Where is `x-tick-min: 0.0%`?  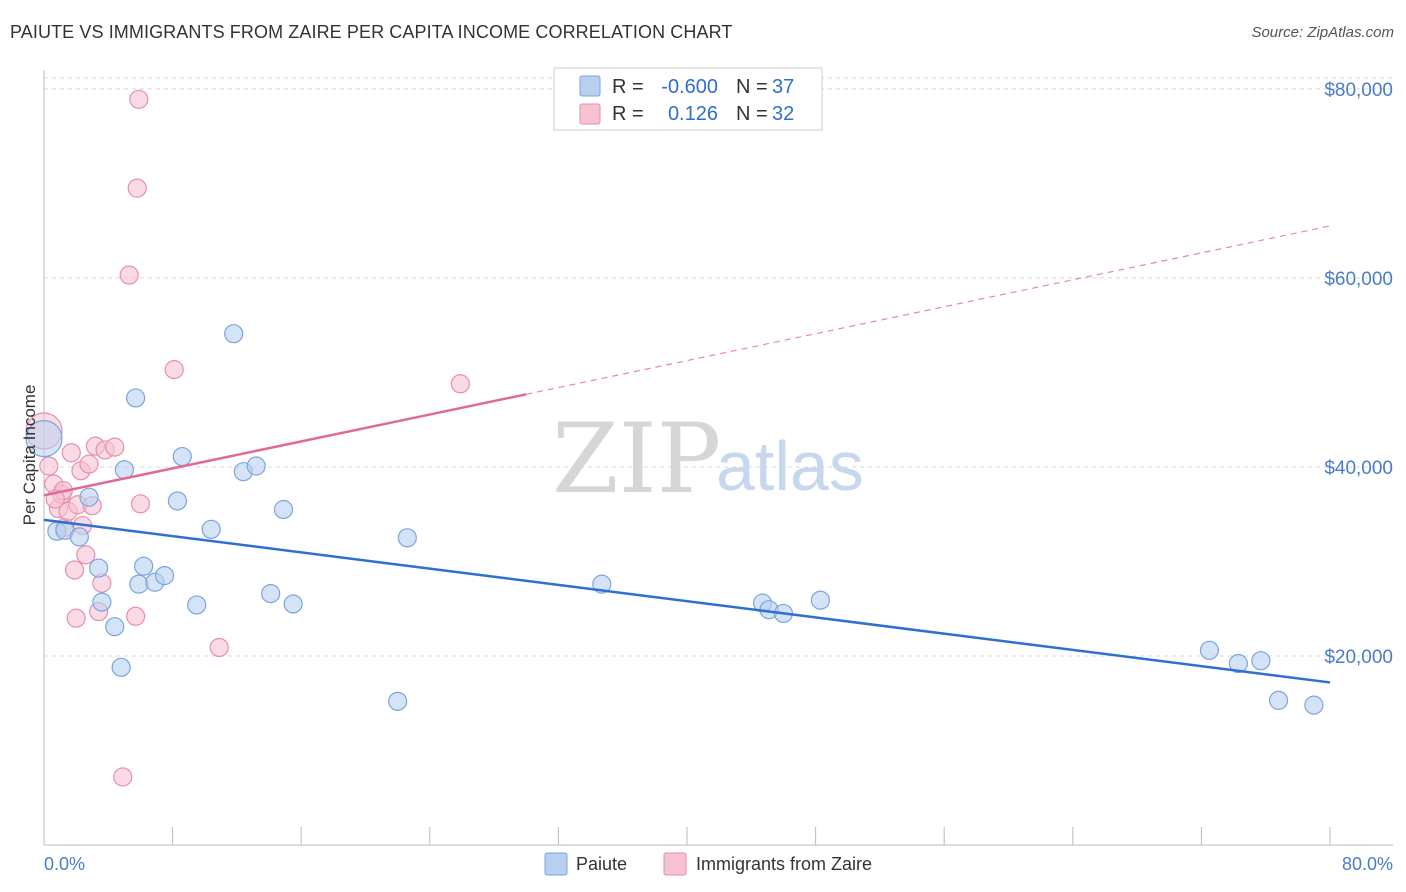
x-tick-min: 0.0% is located at coordinates (64, 864).